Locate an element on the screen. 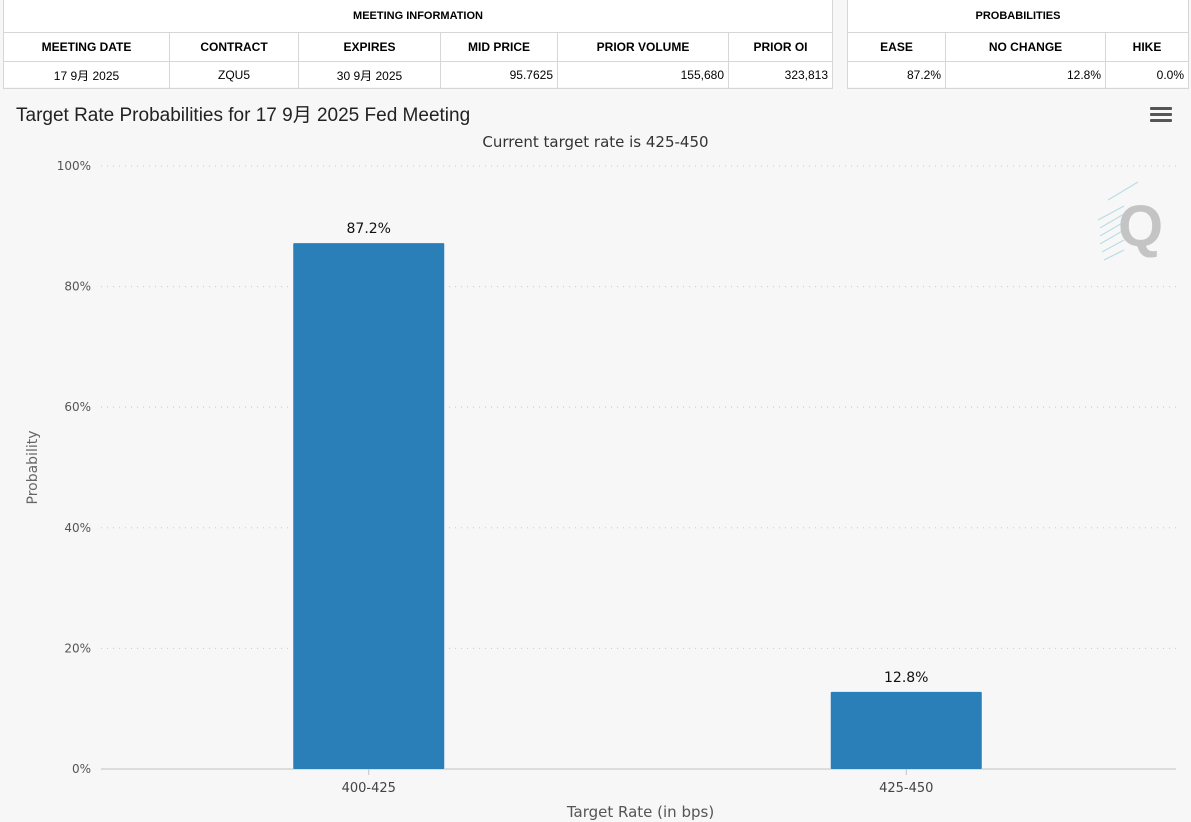 Image resolution: width=1191 pixels, height=822 pixels. column-header-prior-oi: PRIOR OI is located at coordinates (780, 47).